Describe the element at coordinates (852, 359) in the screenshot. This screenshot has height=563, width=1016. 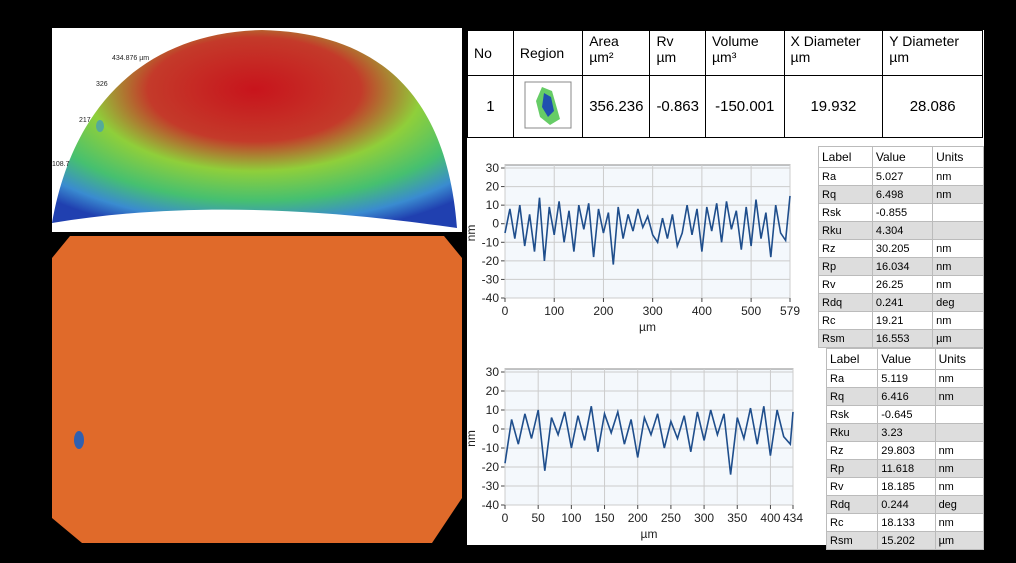
I see `header-cell: Label` at that location.